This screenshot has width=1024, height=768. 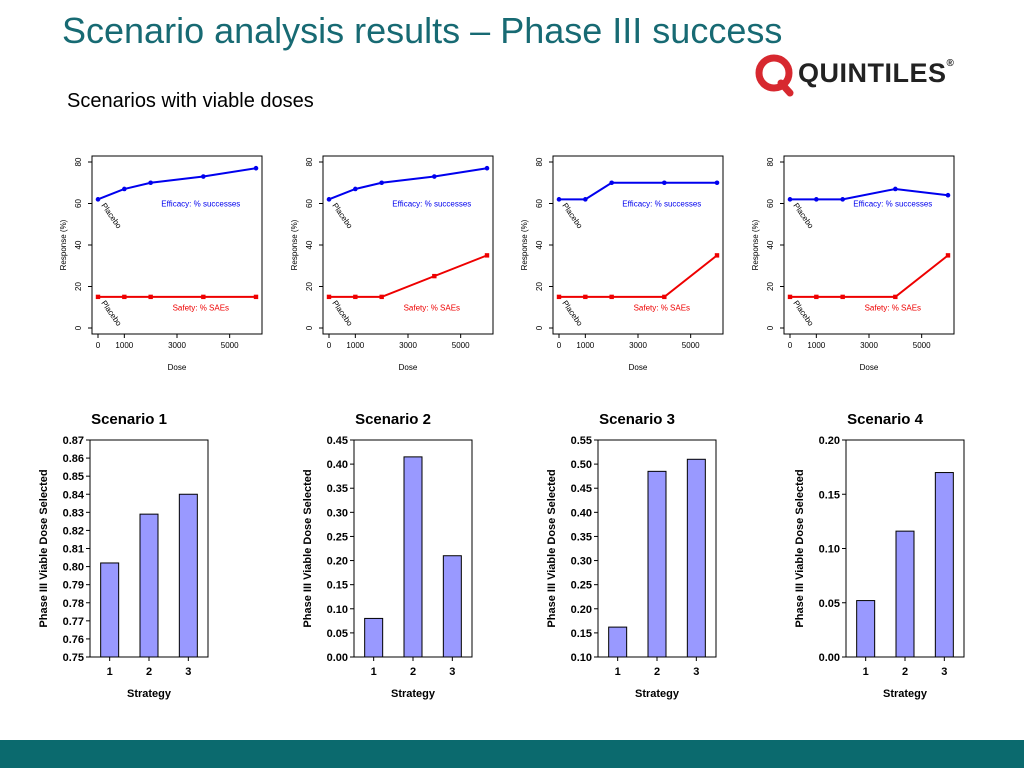 What do you see at coordinates (337, 634) in the screenshot?
I see `y-tick-label: 0.05` at bounding box center [337, 634].